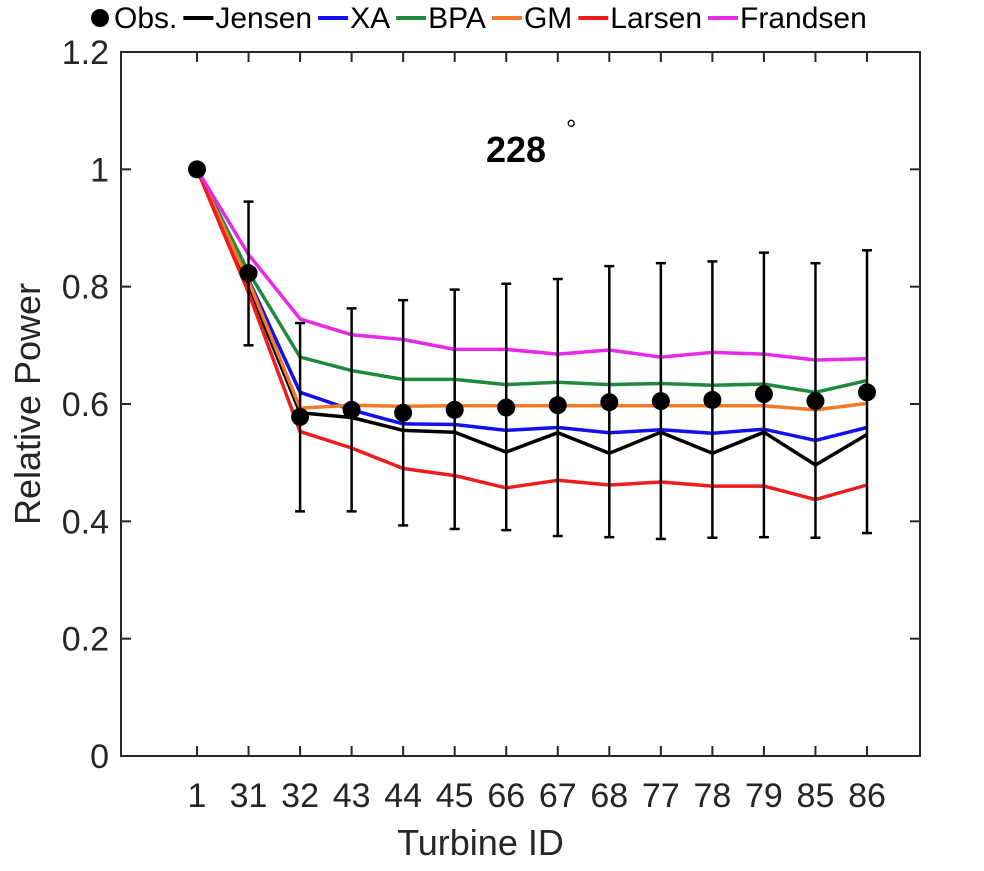  I want to click on legend-label-frandsen: Frandsen, so click(803, 18).